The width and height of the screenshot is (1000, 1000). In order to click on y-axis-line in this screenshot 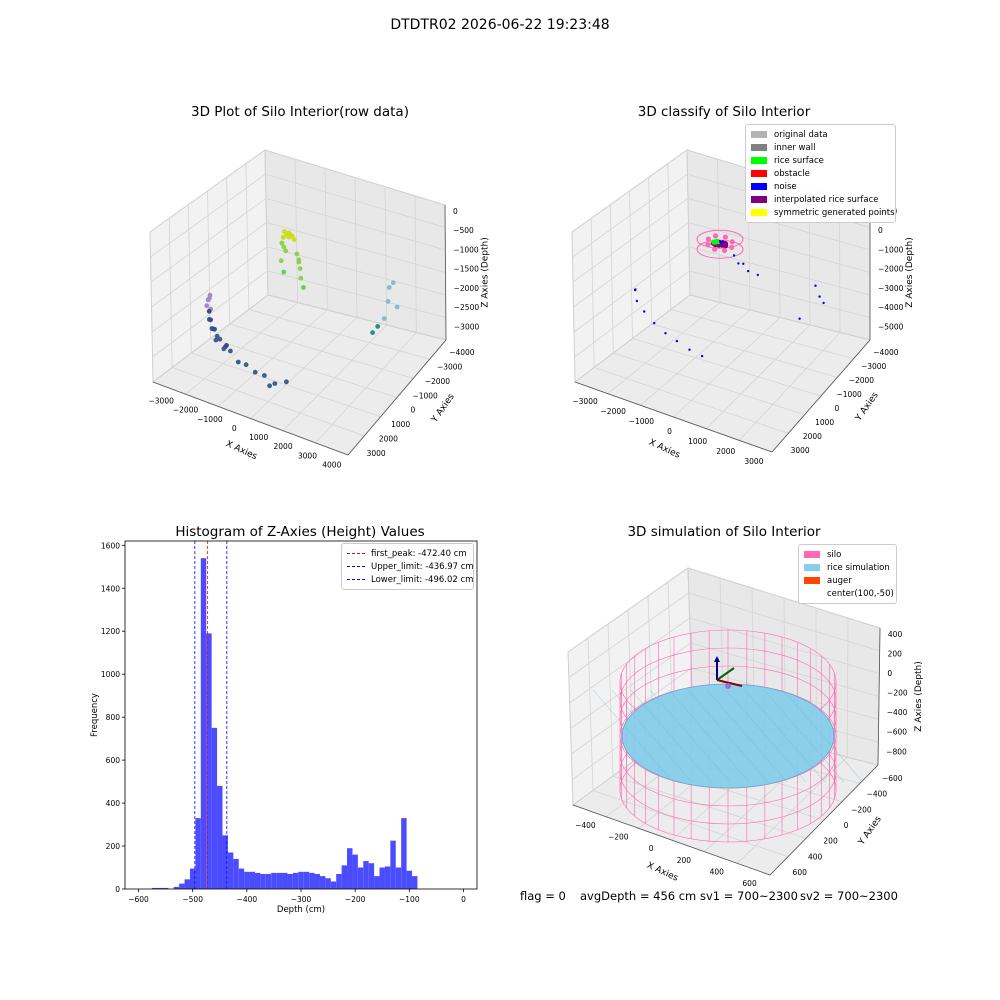, I will do `click(397, 397)`.